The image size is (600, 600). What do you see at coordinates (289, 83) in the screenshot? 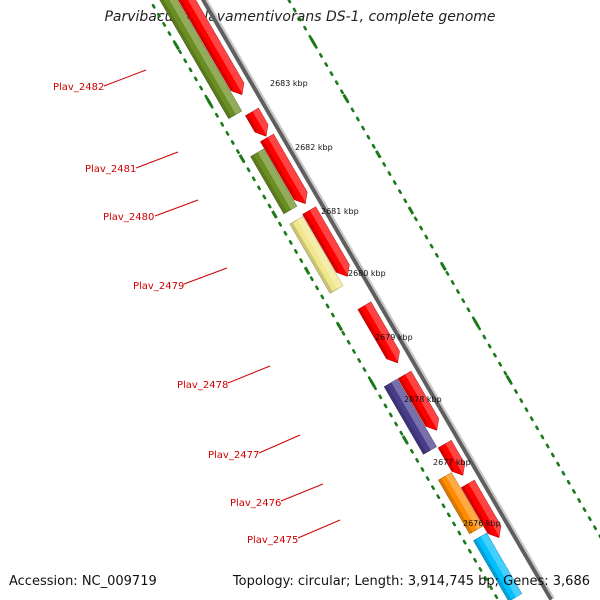
I see `scale-label: 2683 kbp` at bounding box center [289, 83].